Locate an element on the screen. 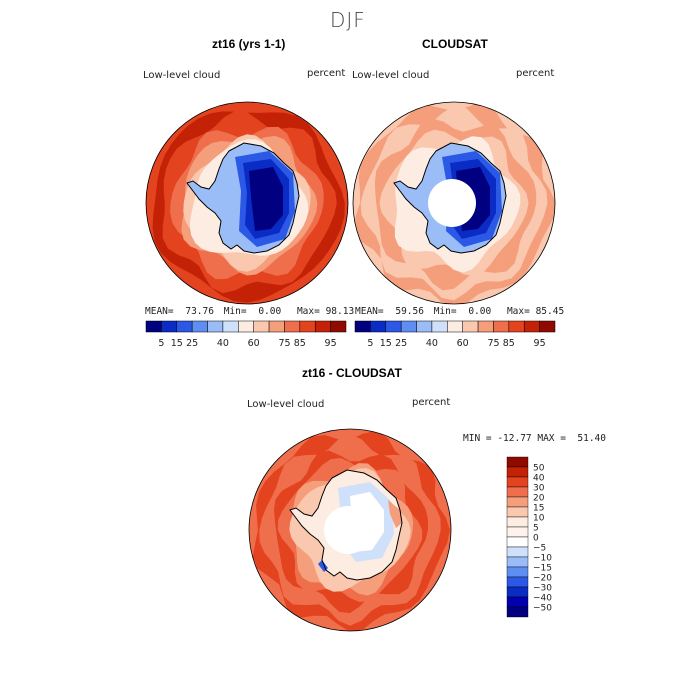  panel2-colorbar-tick-label: 25 is located at coordinates (401, 343).